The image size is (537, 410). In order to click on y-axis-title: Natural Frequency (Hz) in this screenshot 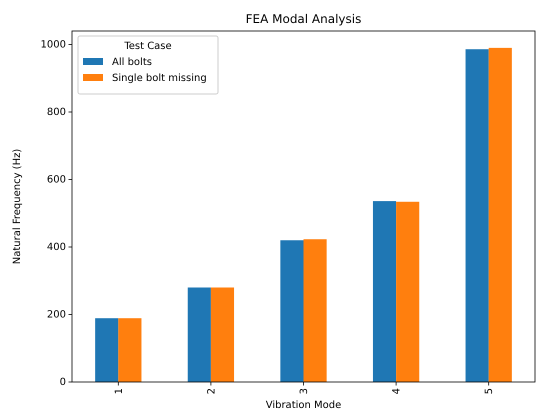, I will do `click(17, 206)`.